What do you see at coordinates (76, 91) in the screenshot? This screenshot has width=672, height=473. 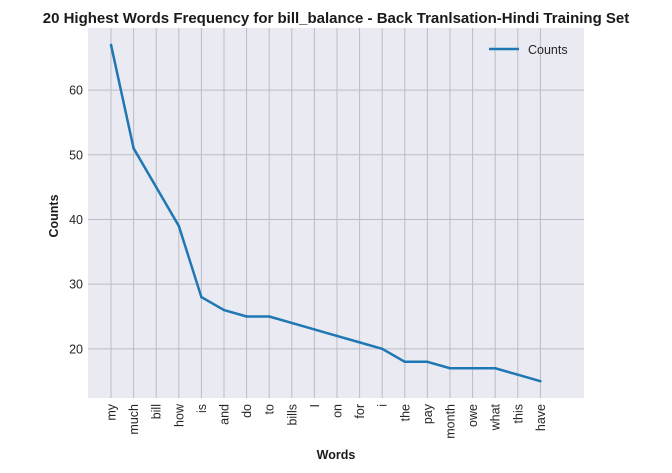 I see `y-tick-label: 60` at bounding box center [76, 91].